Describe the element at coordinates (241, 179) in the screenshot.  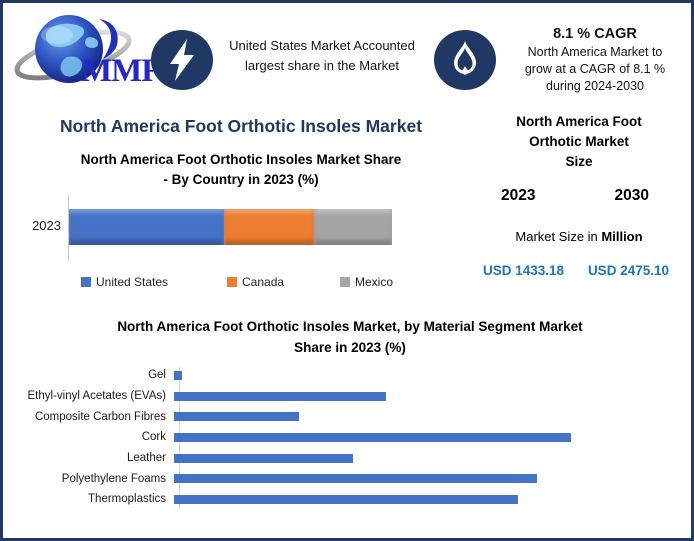
I see `country-chart-title-line2: - By Country in 2023 (%)` at that location.